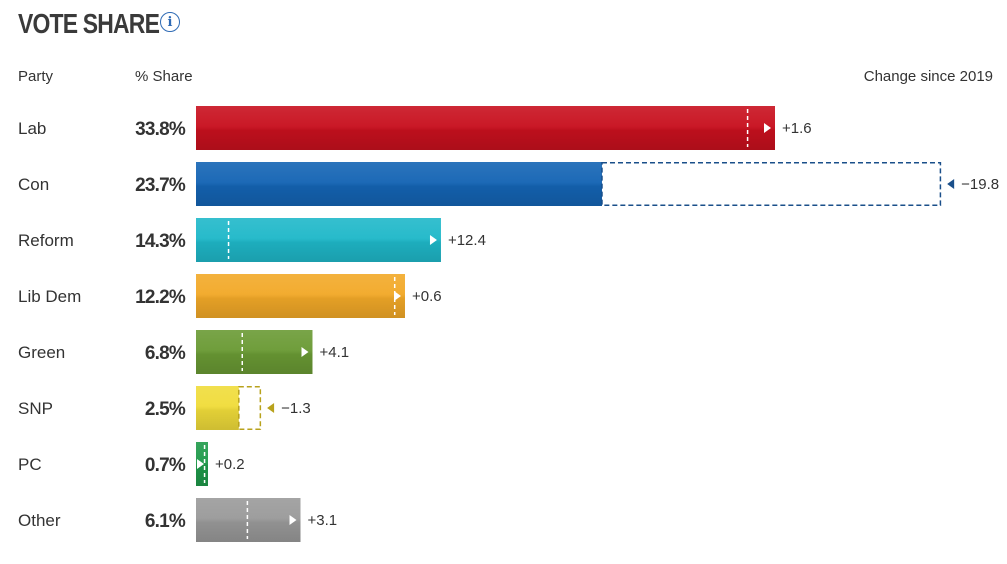  What do you see at coordinates (467, 240) in the screenshot?
I see `change-label-reform: +12.4` at bounding box center [467, 240].